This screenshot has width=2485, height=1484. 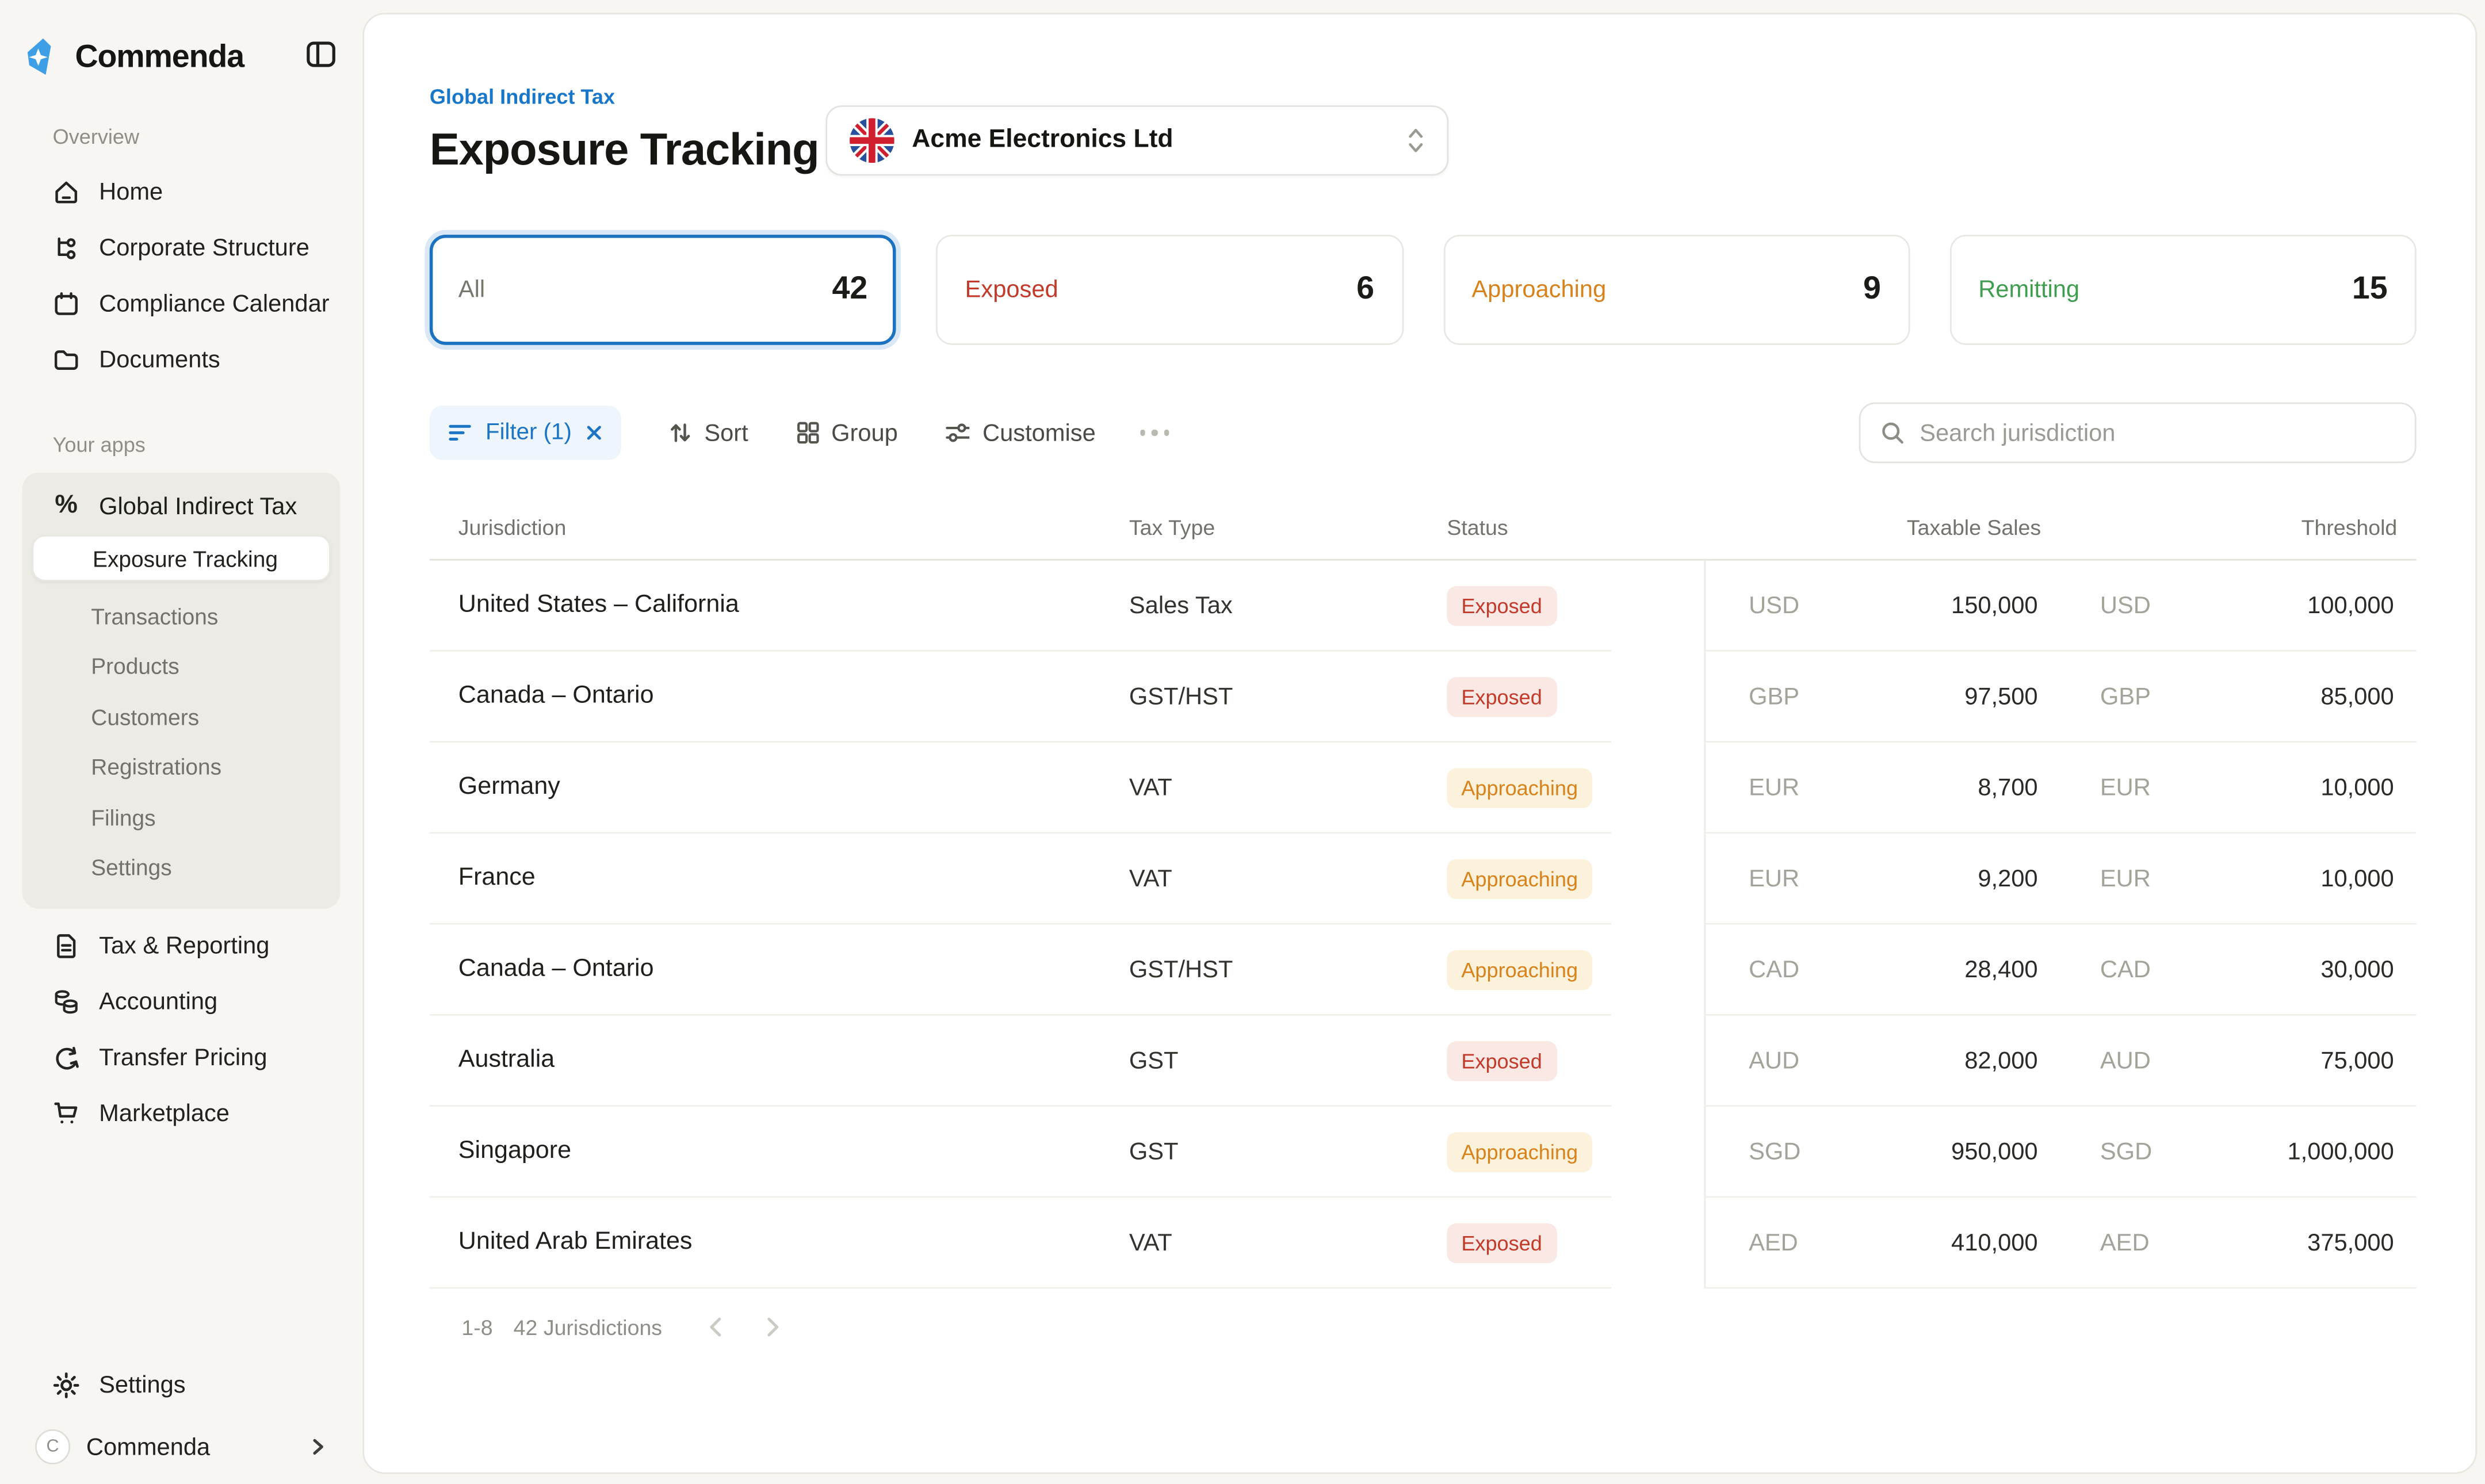 What do you see at coordinates (1775, 1151) in the screenshot?
I see `sales-currency: SGD` at bounding box center [1775, 1151].